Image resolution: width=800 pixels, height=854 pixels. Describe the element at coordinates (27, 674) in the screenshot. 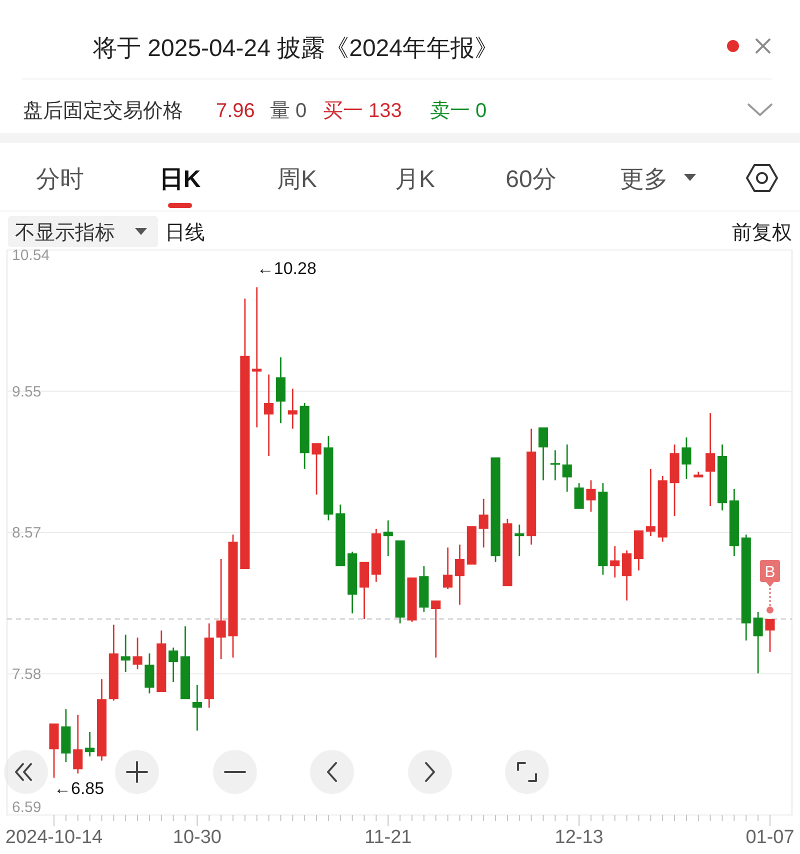

I see `y-tick-label: 7.58` at that location.